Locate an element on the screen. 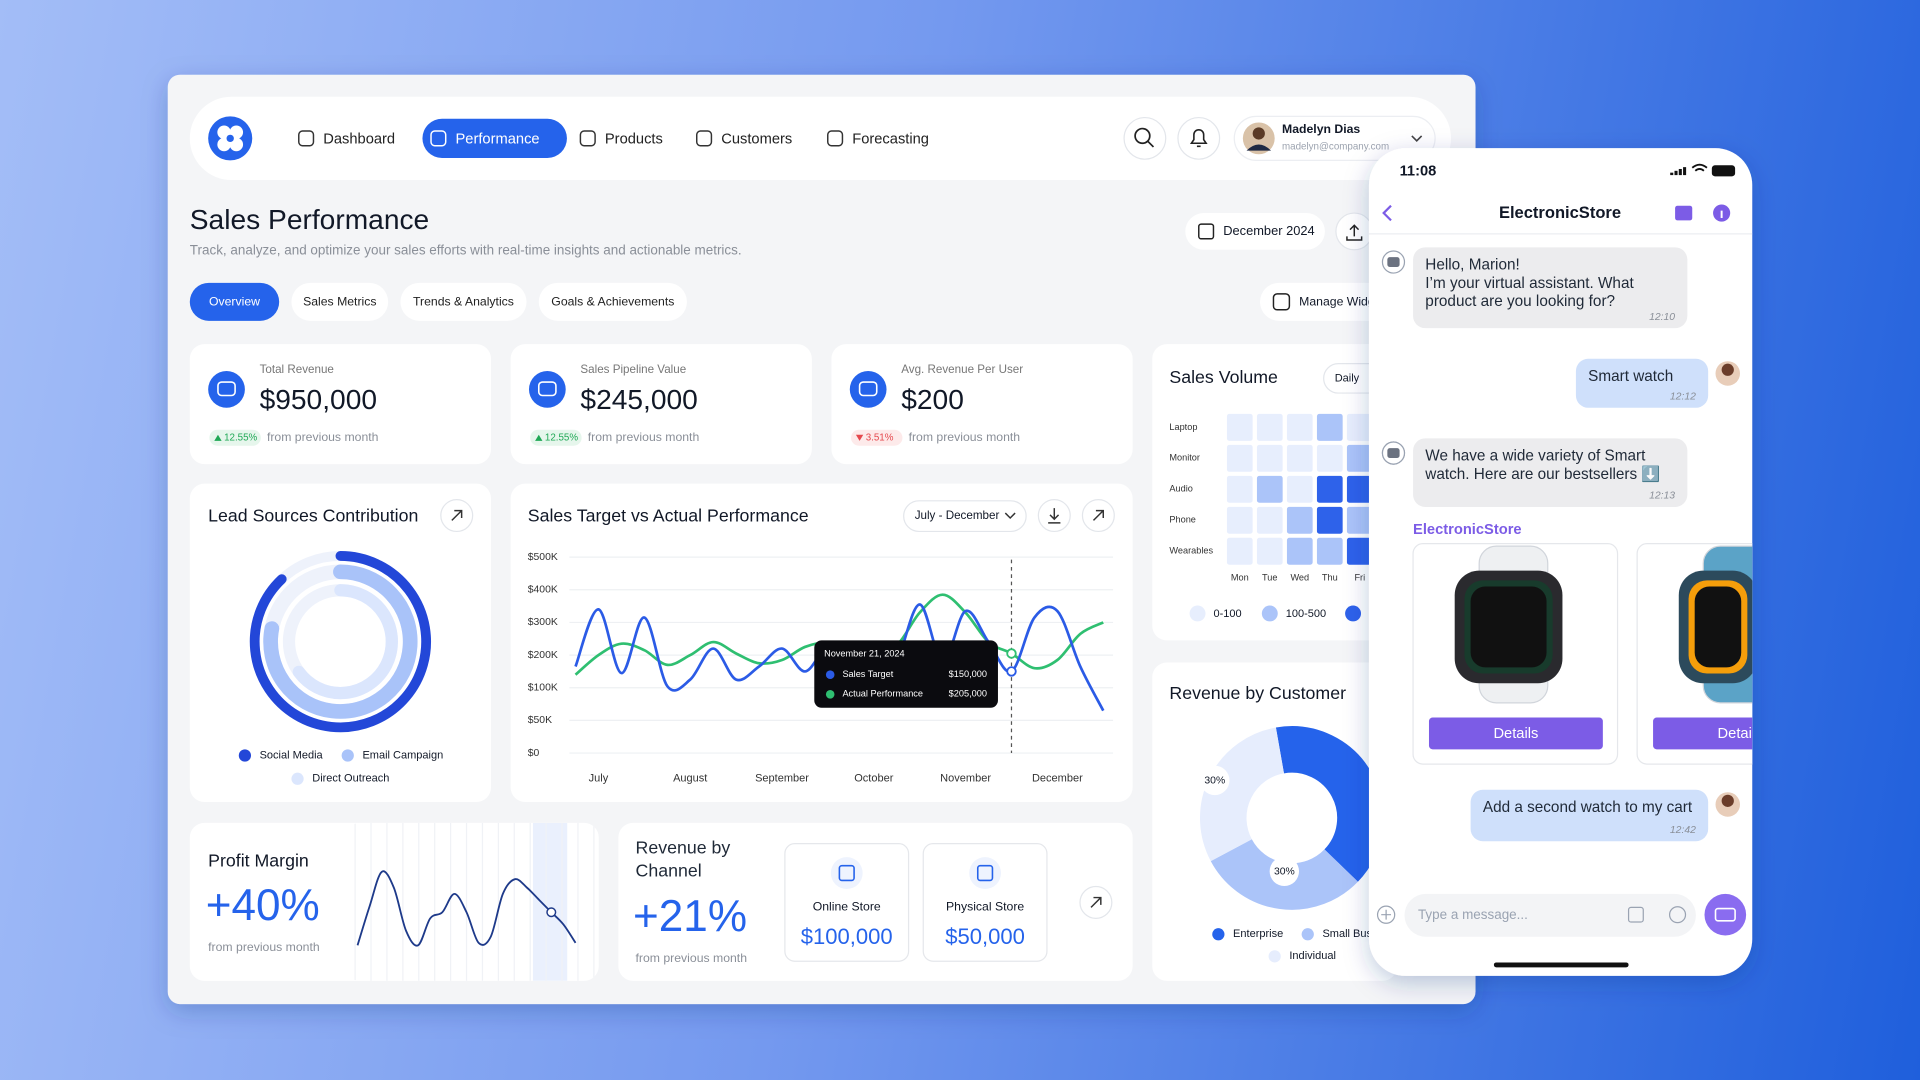  tab-label: Goals & Achievements is located at coordinates (612, 302).